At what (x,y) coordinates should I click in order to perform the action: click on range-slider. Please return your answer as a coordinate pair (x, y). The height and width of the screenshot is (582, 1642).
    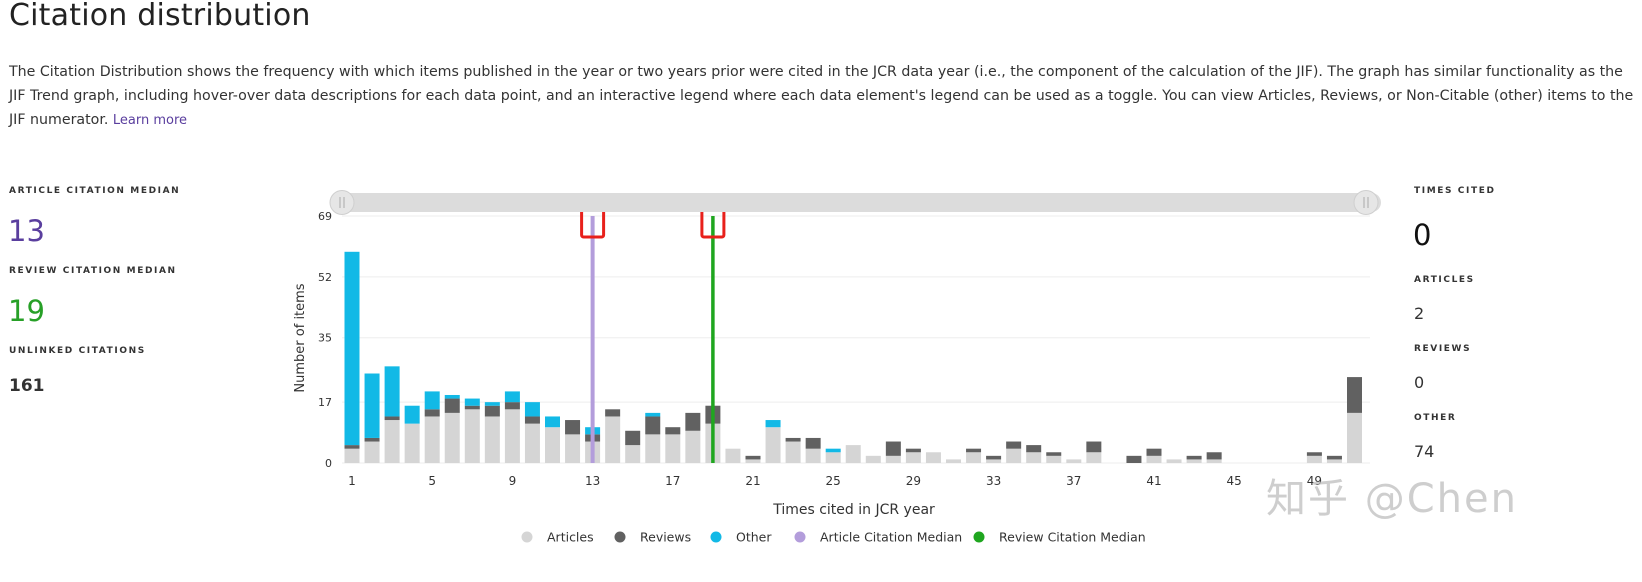
    Looking at the image, I should click on (855, 202).